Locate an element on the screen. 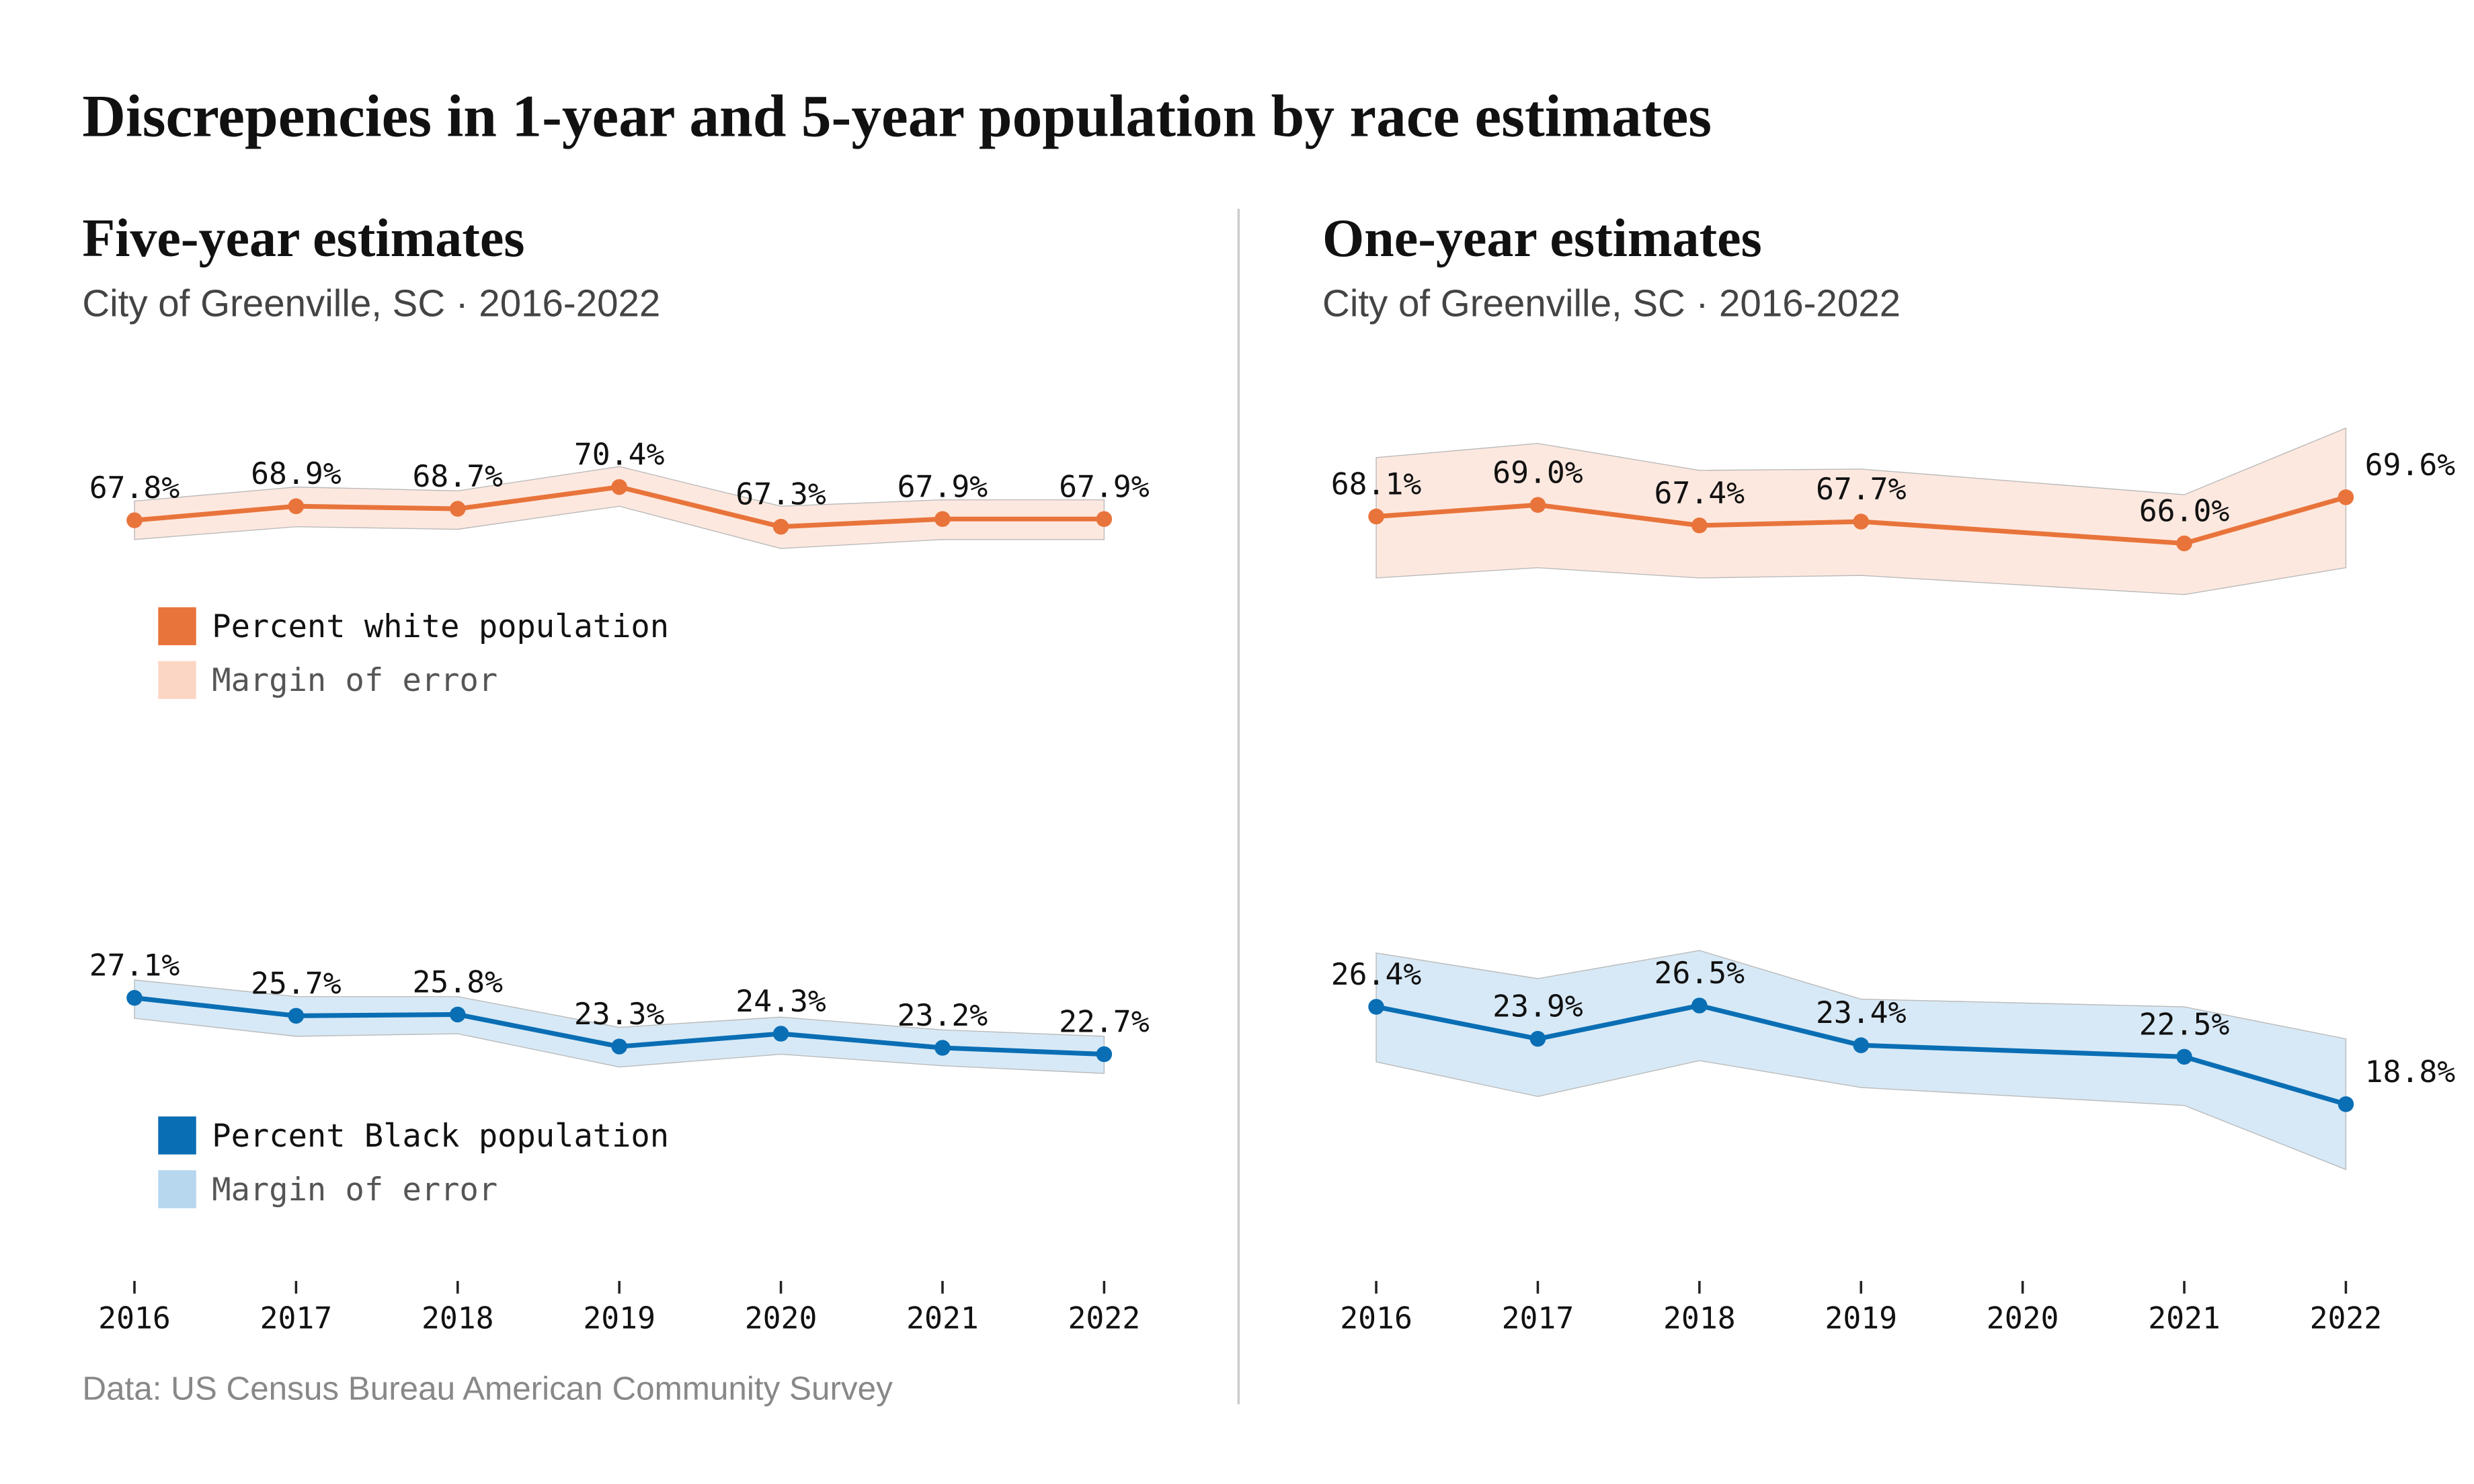 Image resolution: width=2474 pixels, height=1484 pixels. value-label: 22.7% is located at coordinates (1104, 1022).